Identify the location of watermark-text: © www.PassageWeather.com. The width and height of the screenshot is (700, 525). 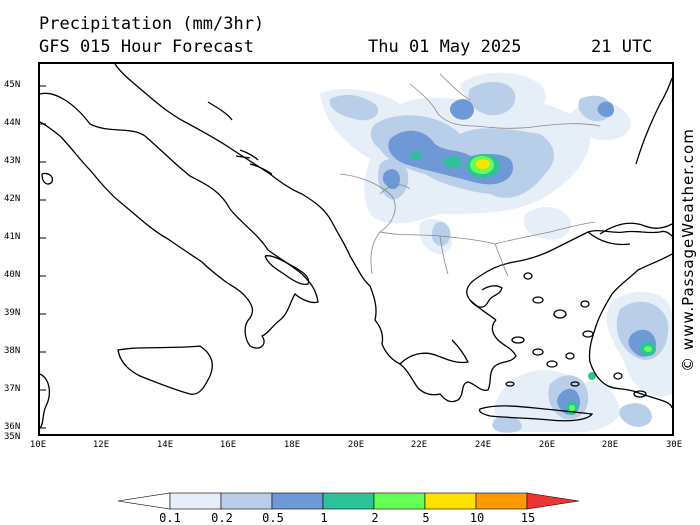
(688, 250).